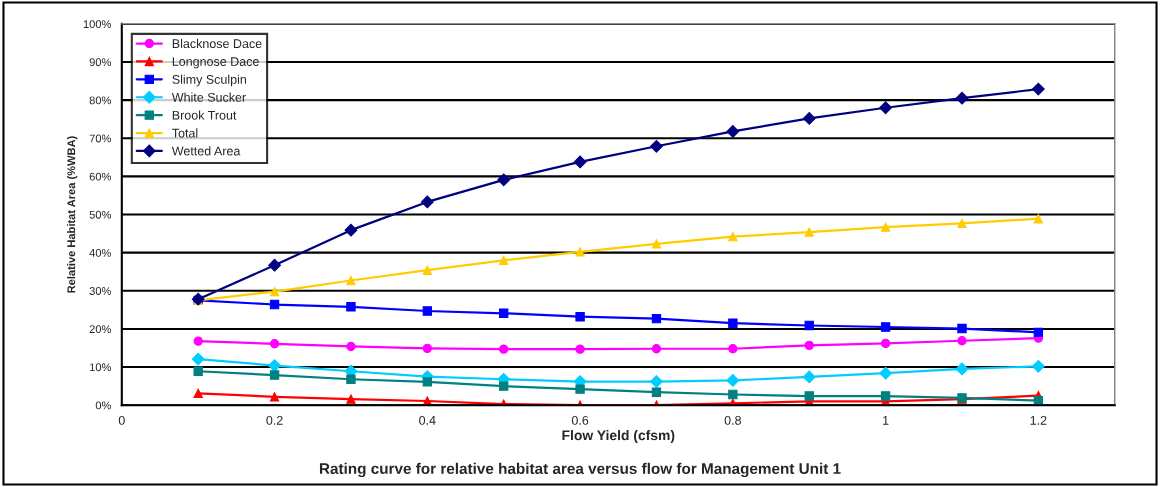 The width and height of the screenshot is (1160, 487). I want to click on y-axis-title: Relative Habitat Area (%WBA), so click(72, 214).